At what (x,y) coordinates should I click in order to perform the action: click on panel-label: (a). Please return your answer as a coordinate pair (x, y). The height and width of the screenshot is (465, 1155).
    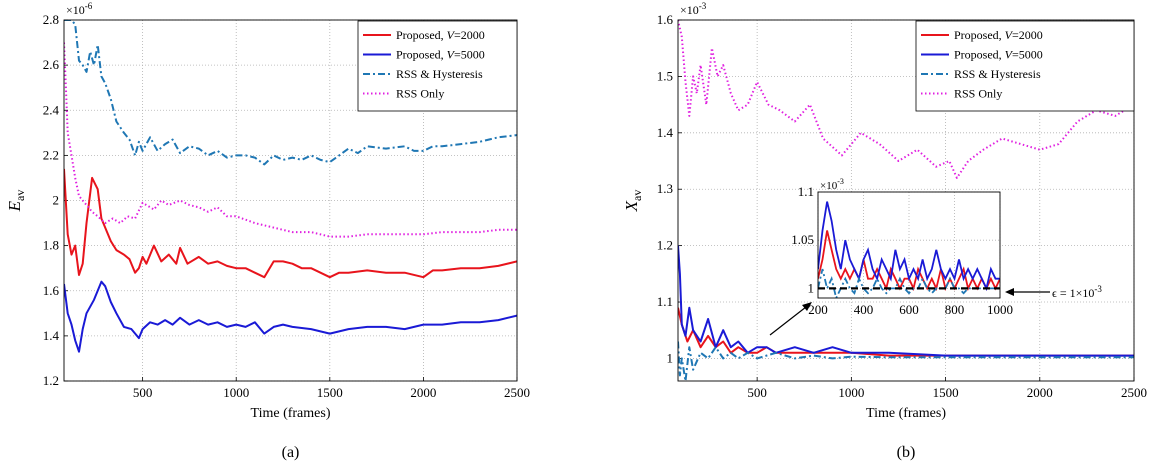
    Looking at the image, I should click on (291, 452).